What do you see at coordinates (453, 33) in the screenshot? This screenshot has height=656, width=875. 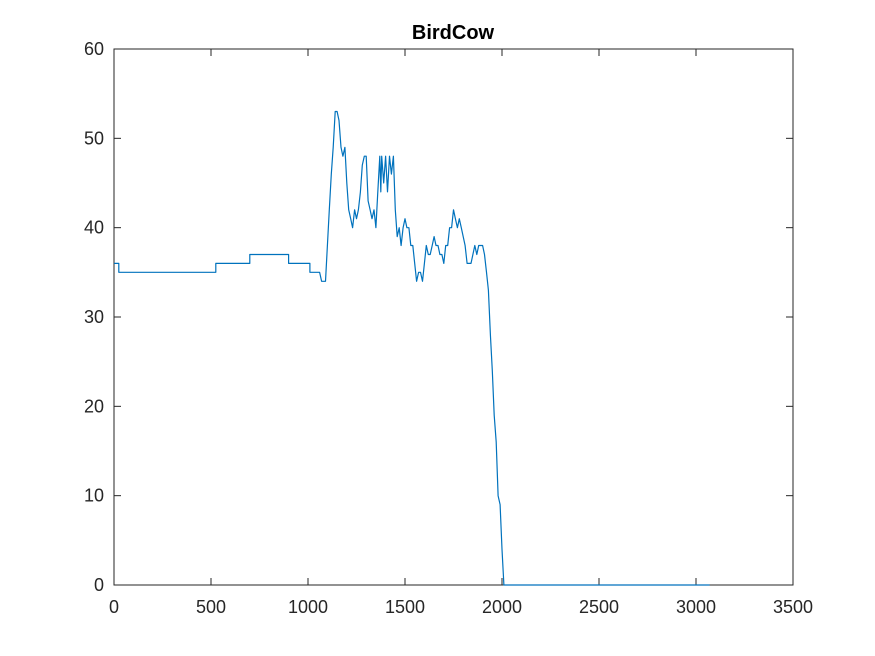 I see `chart-title: BirdCow` at bounding box center [453, 33].